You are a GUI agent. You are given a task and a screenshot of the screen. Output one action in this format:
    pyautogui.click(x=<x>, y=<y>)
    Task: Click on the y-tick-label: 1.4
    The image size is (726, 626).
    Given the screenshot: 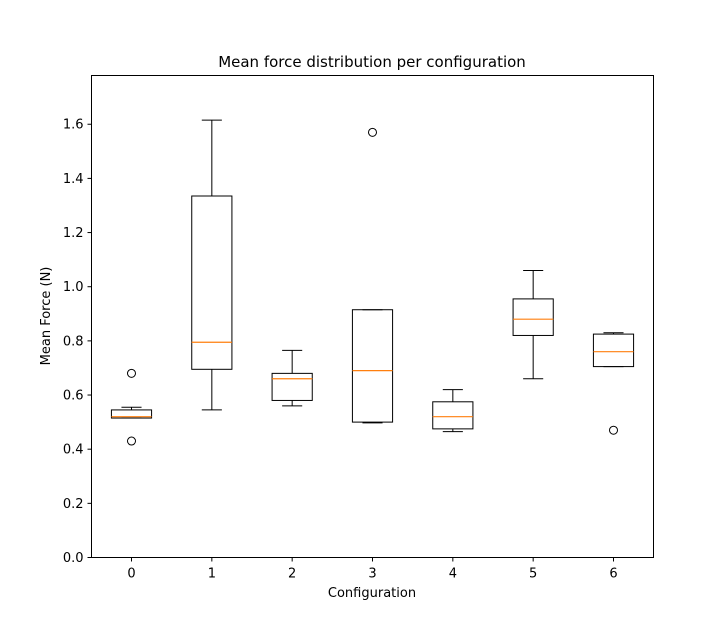 What is the action you would take?
    pyautogui.click(x=73, y=179)
    